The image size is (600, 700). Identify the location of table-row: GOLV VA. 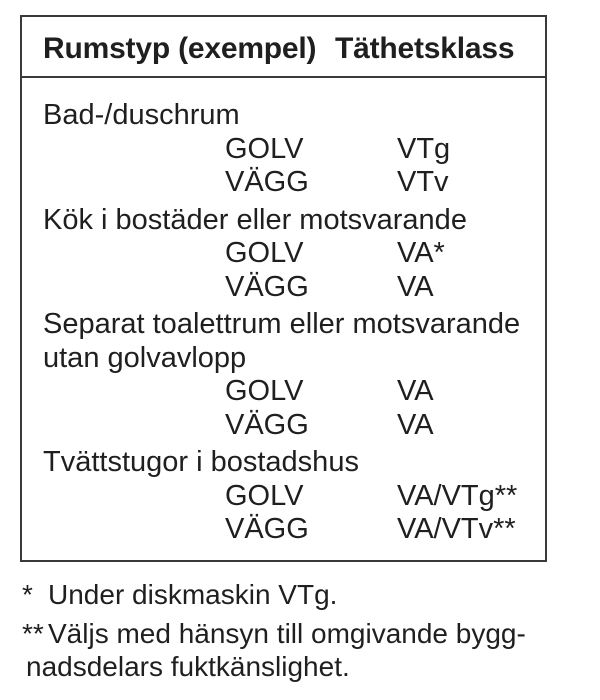
(283, 392).